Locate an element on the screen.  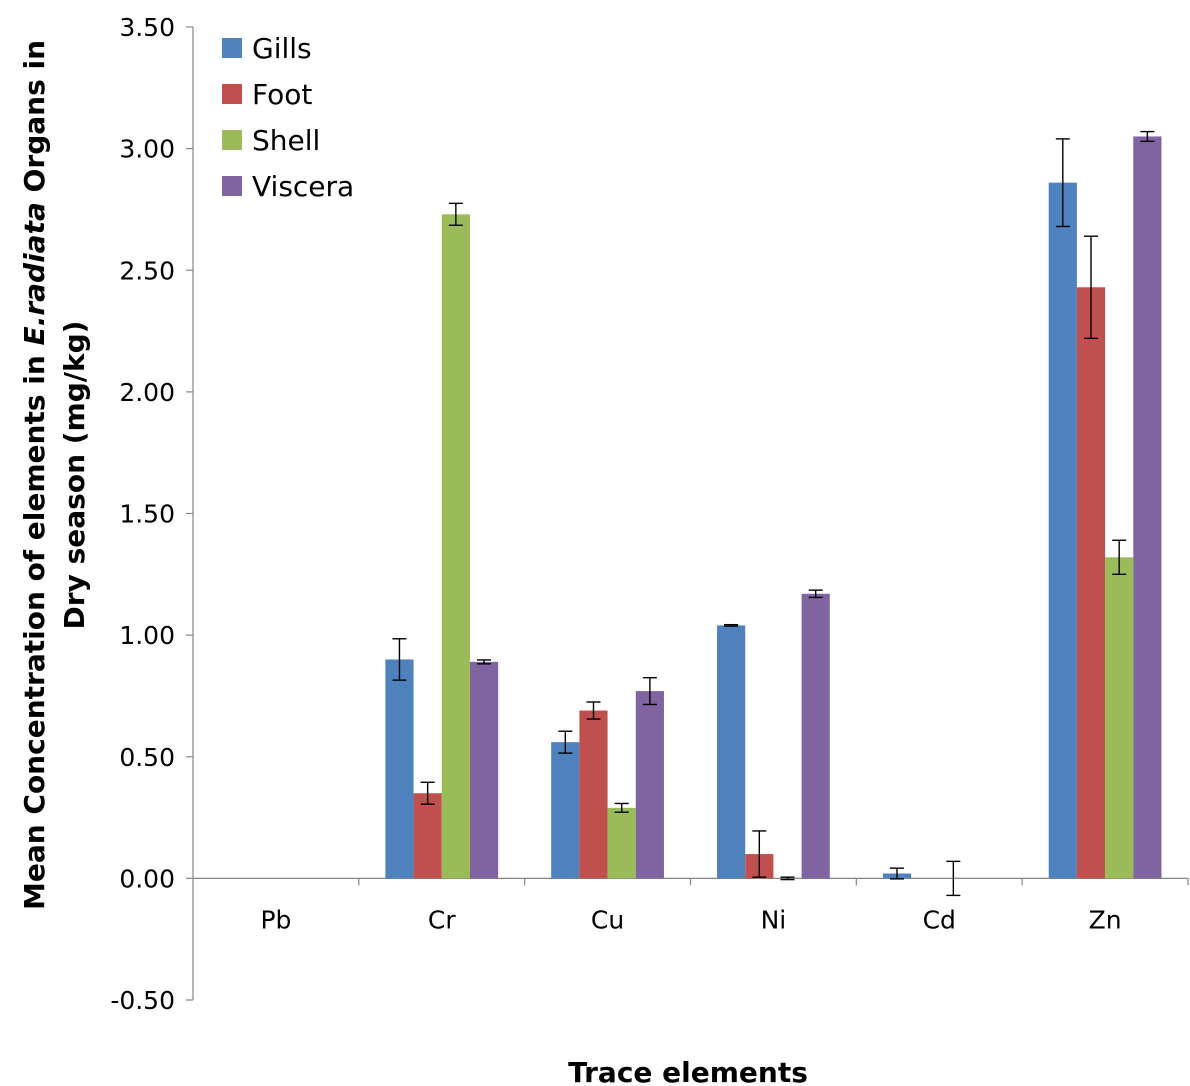
y-axis-title-italic: E.radiata is located at coordinates (34, 273).